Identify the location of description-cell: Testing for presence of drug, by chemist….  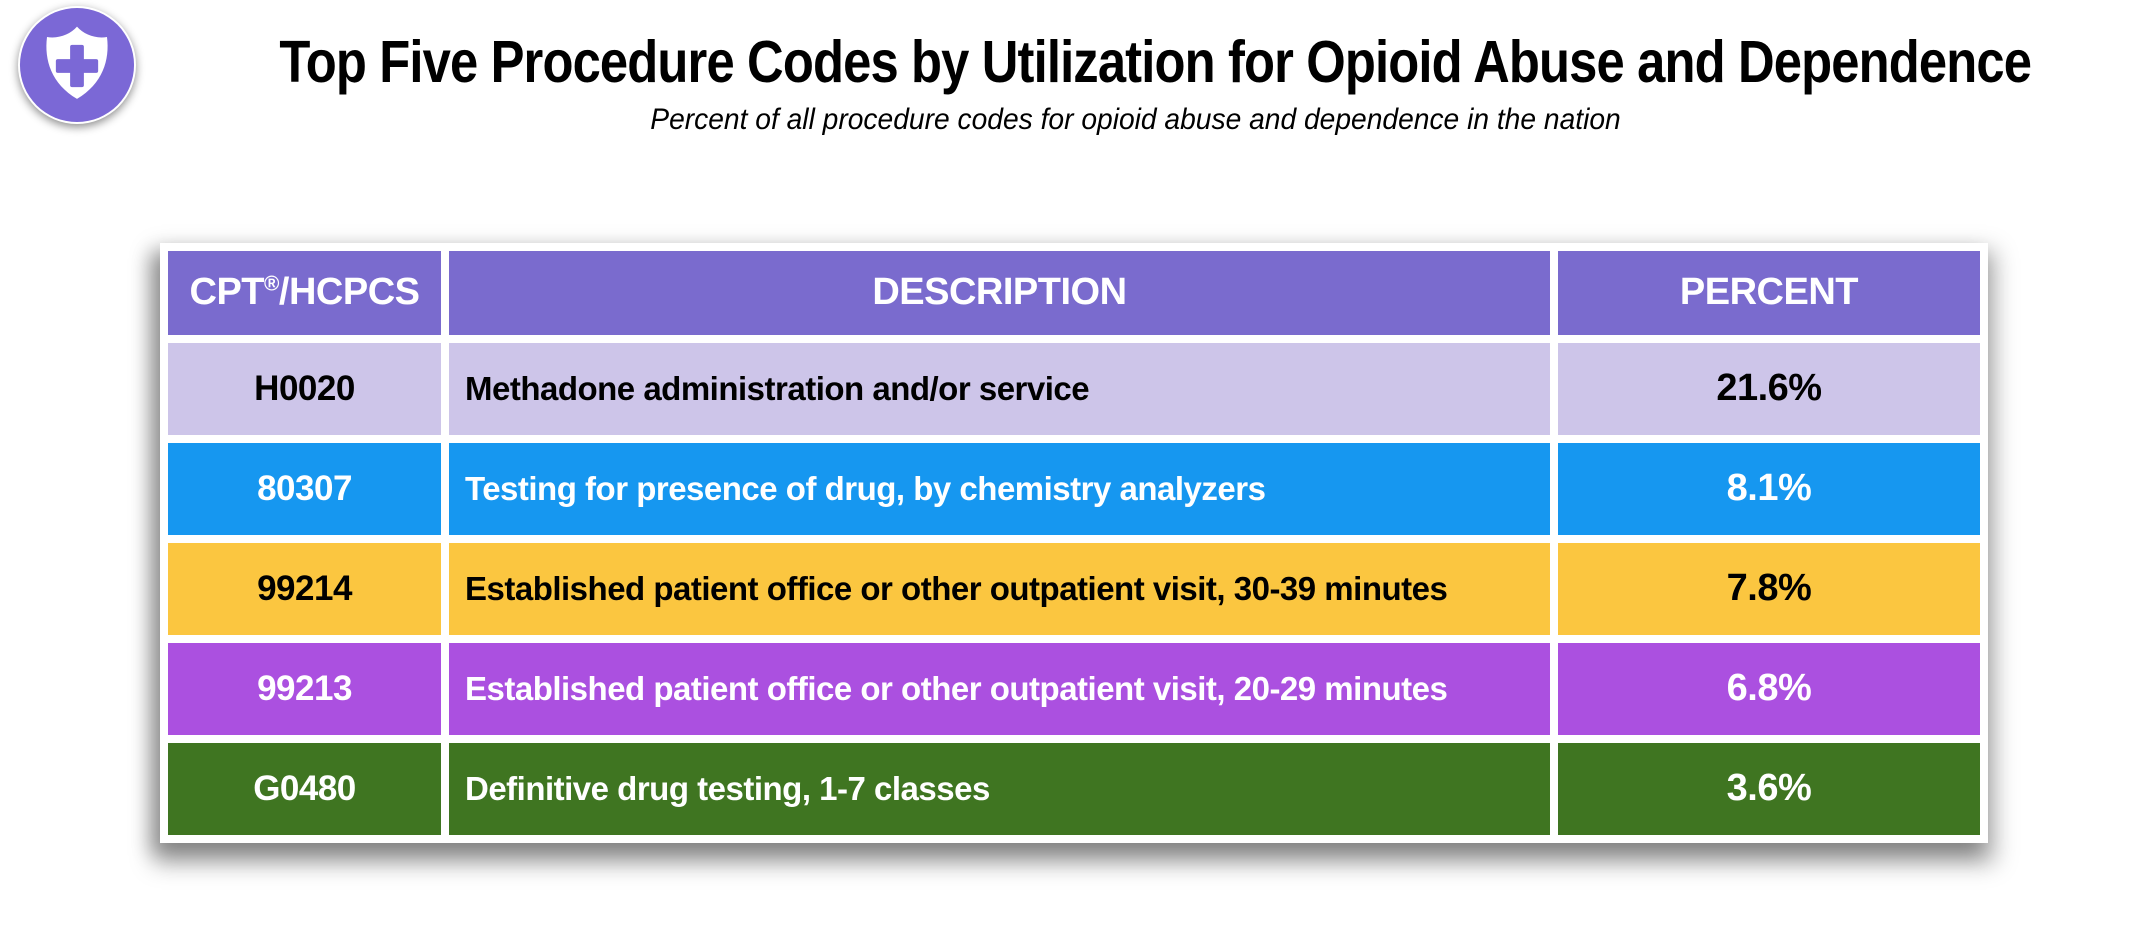
(999, 488).